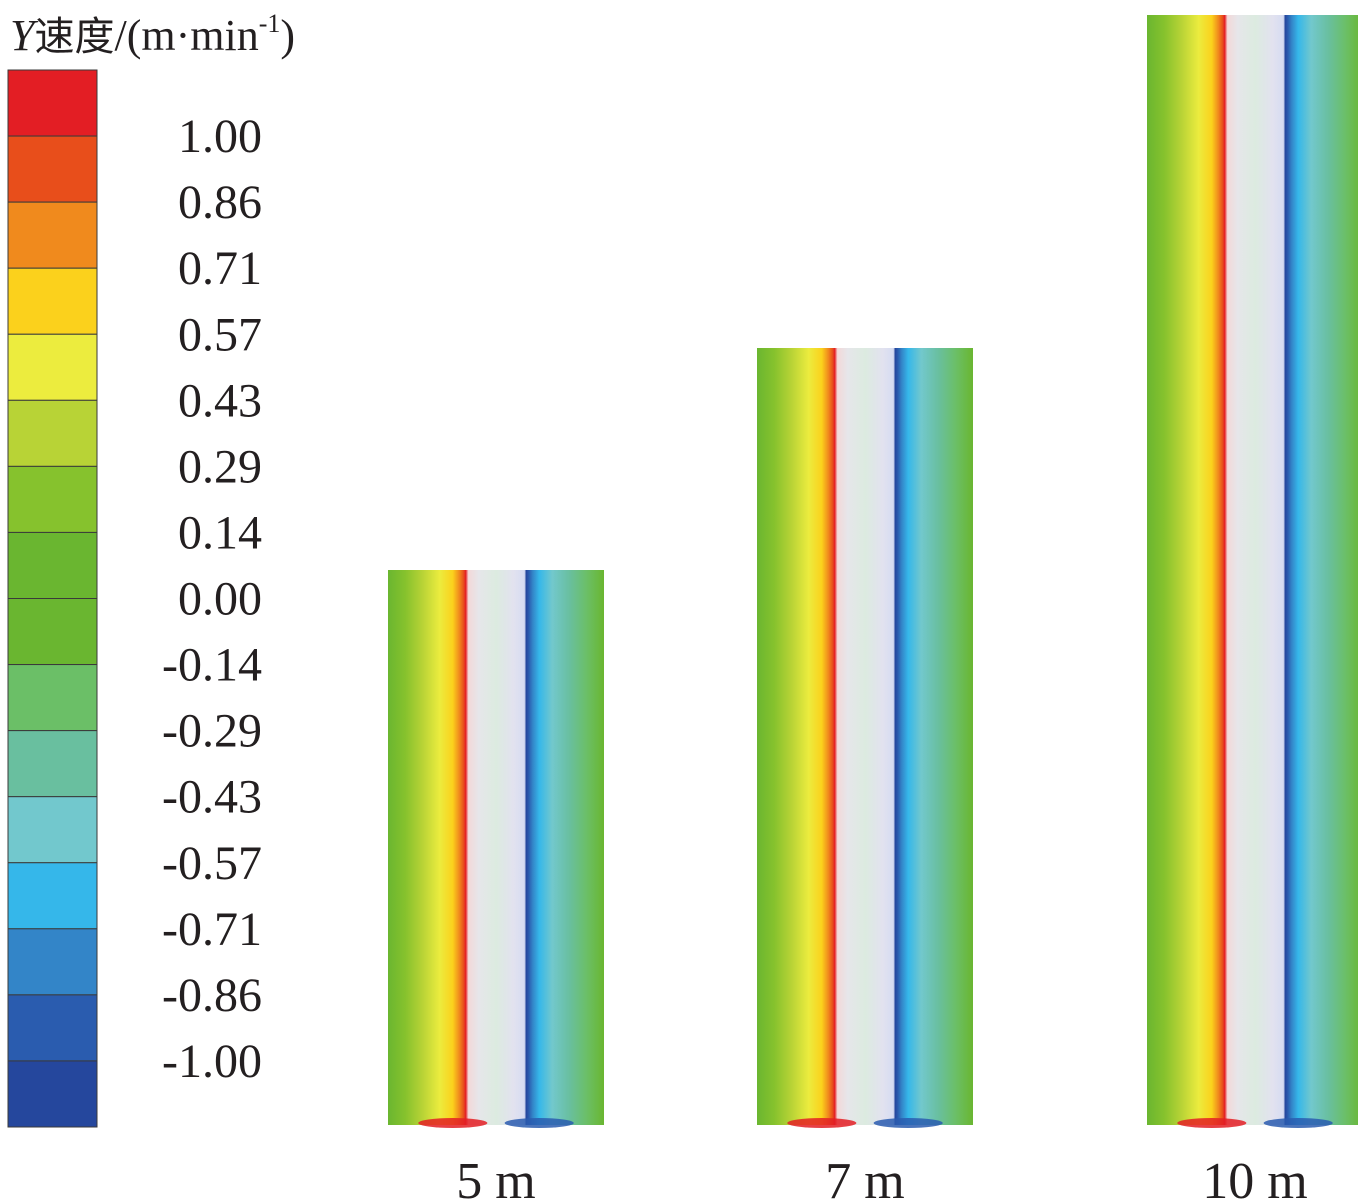 The width and height of the screenshot is (1358, 1201). What do you see at coordinates (186, 35) in the screenshot?
I see `legend-title-unit: /(m·min` at bounding box center [186, 35].